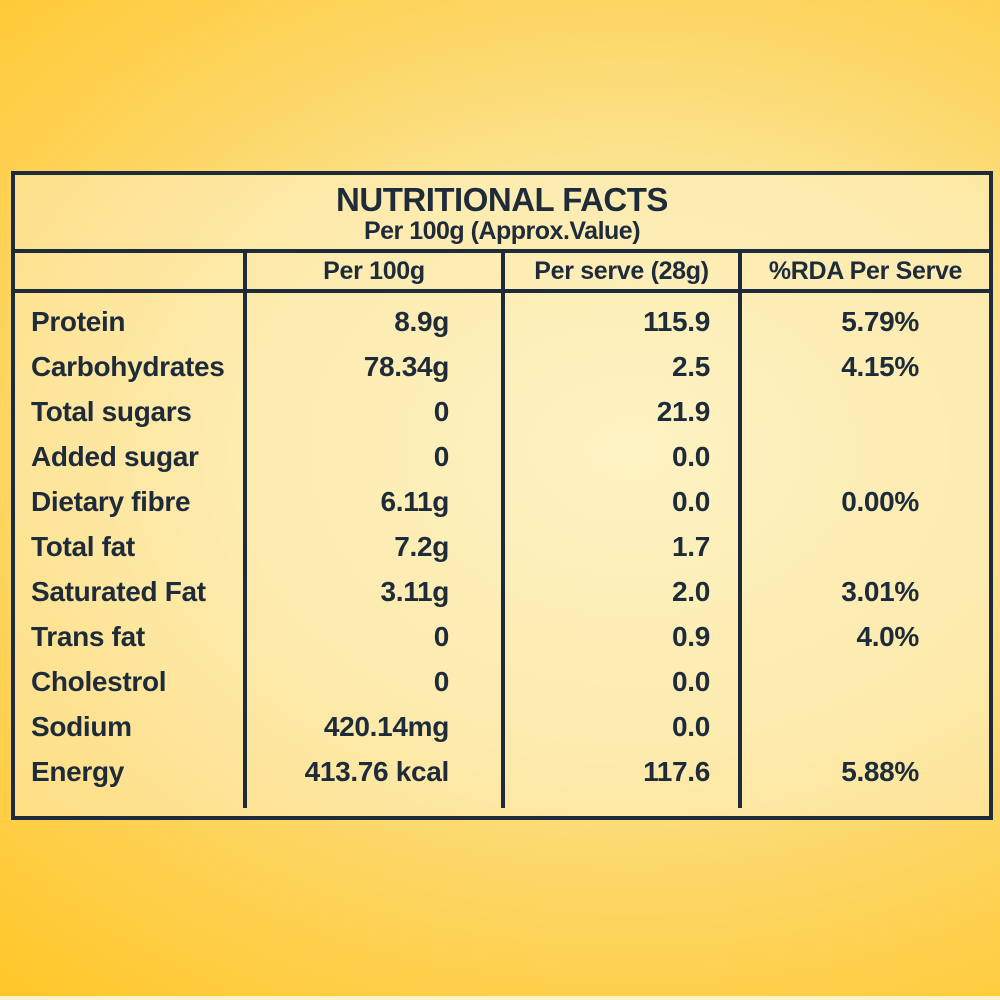 The image size is (1000, 1000). What do you see at coordinates (676, 321) in the screenshot?
I see `value-per-serve: 115.9` at bounding box center [676, 321].